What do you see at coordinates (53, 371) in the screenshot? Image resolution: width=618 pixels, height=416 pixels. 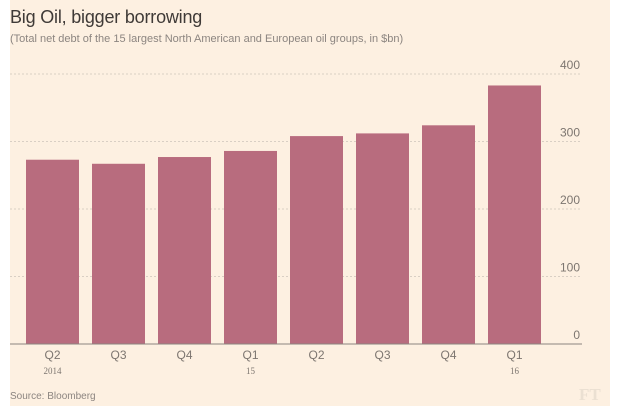 I see `x-tick-sublabel: 2014` at bounding box center [53, 371].